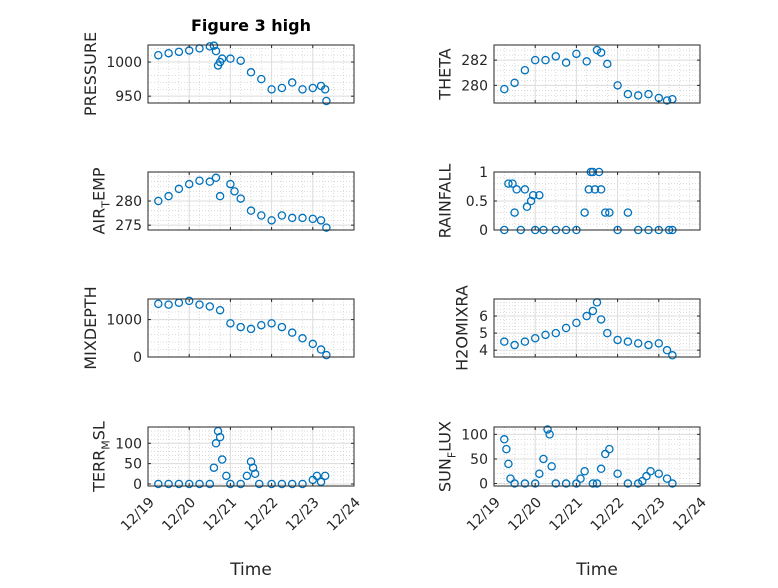 The height and width of the screenshot is (588, 778). I want to click on subplot-4: 0 0.5 1 RAINFALL, so click(568, 201).